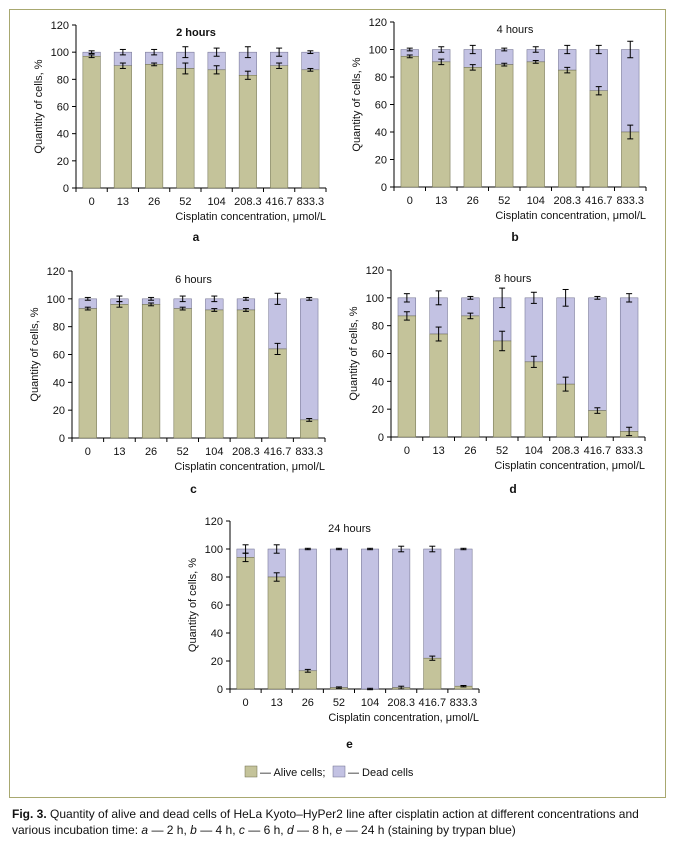  Describe the element at coordinates (196, 33) in the screenshot. I see `chart-title: 2 hours` at that location.